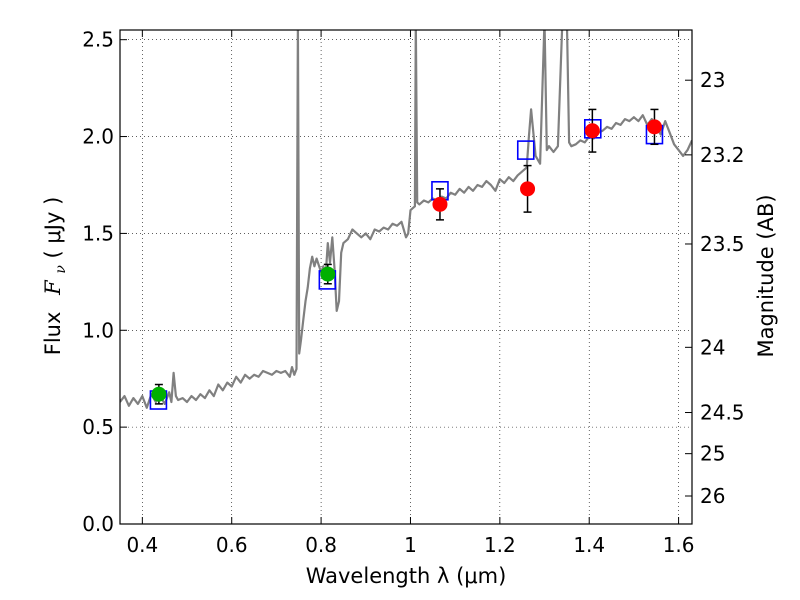  What do you see at coordinates (722, 413) in the screenshot?
I see `right-tick-label: 24.5` at bounding box center [722, 413].